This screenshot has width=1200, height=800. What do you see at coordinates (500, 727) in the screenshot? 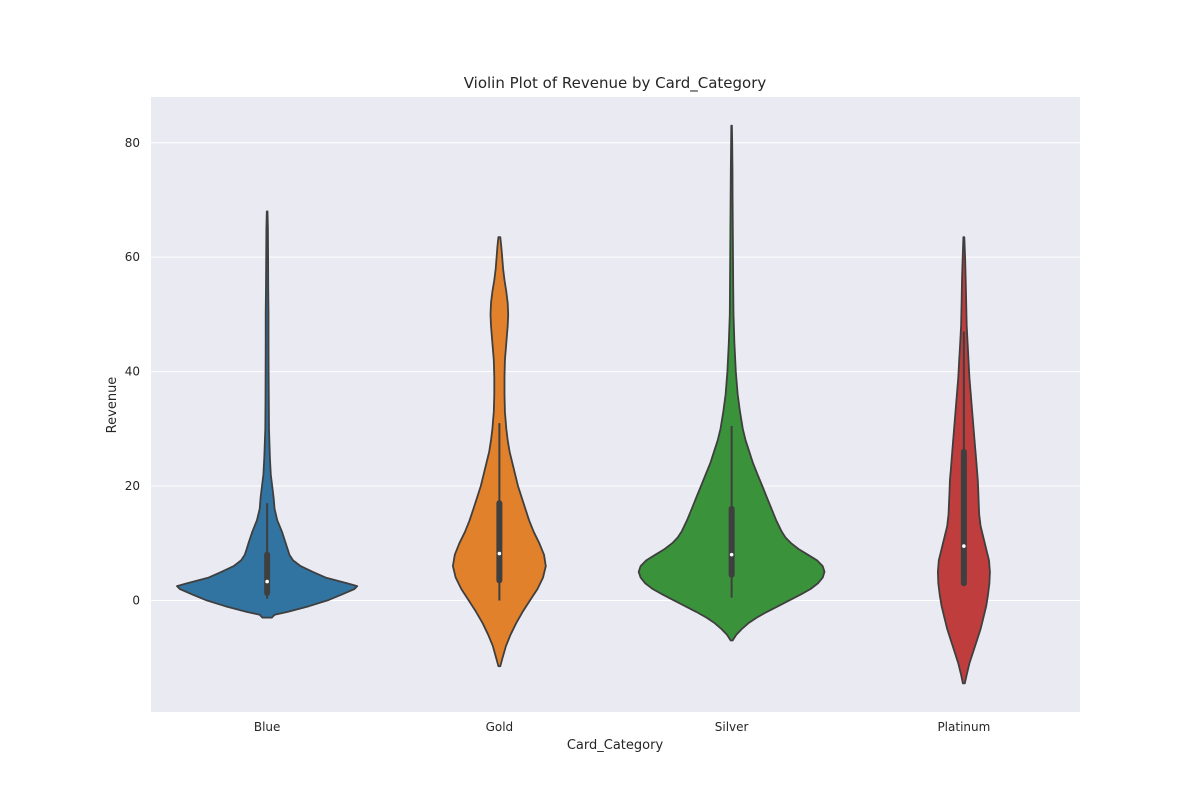
I see `x-tick-label: Gold` at bounding box center [500, 727].